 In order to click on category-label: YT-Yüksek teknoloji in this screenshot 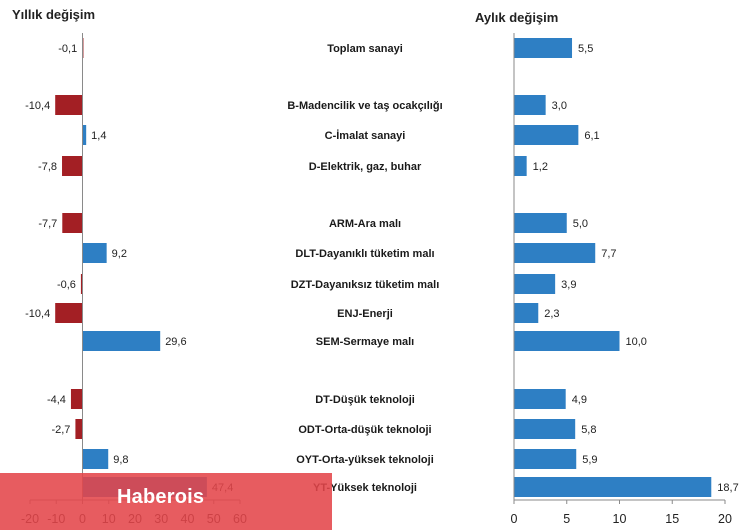, I will do `click(365, 488)`.